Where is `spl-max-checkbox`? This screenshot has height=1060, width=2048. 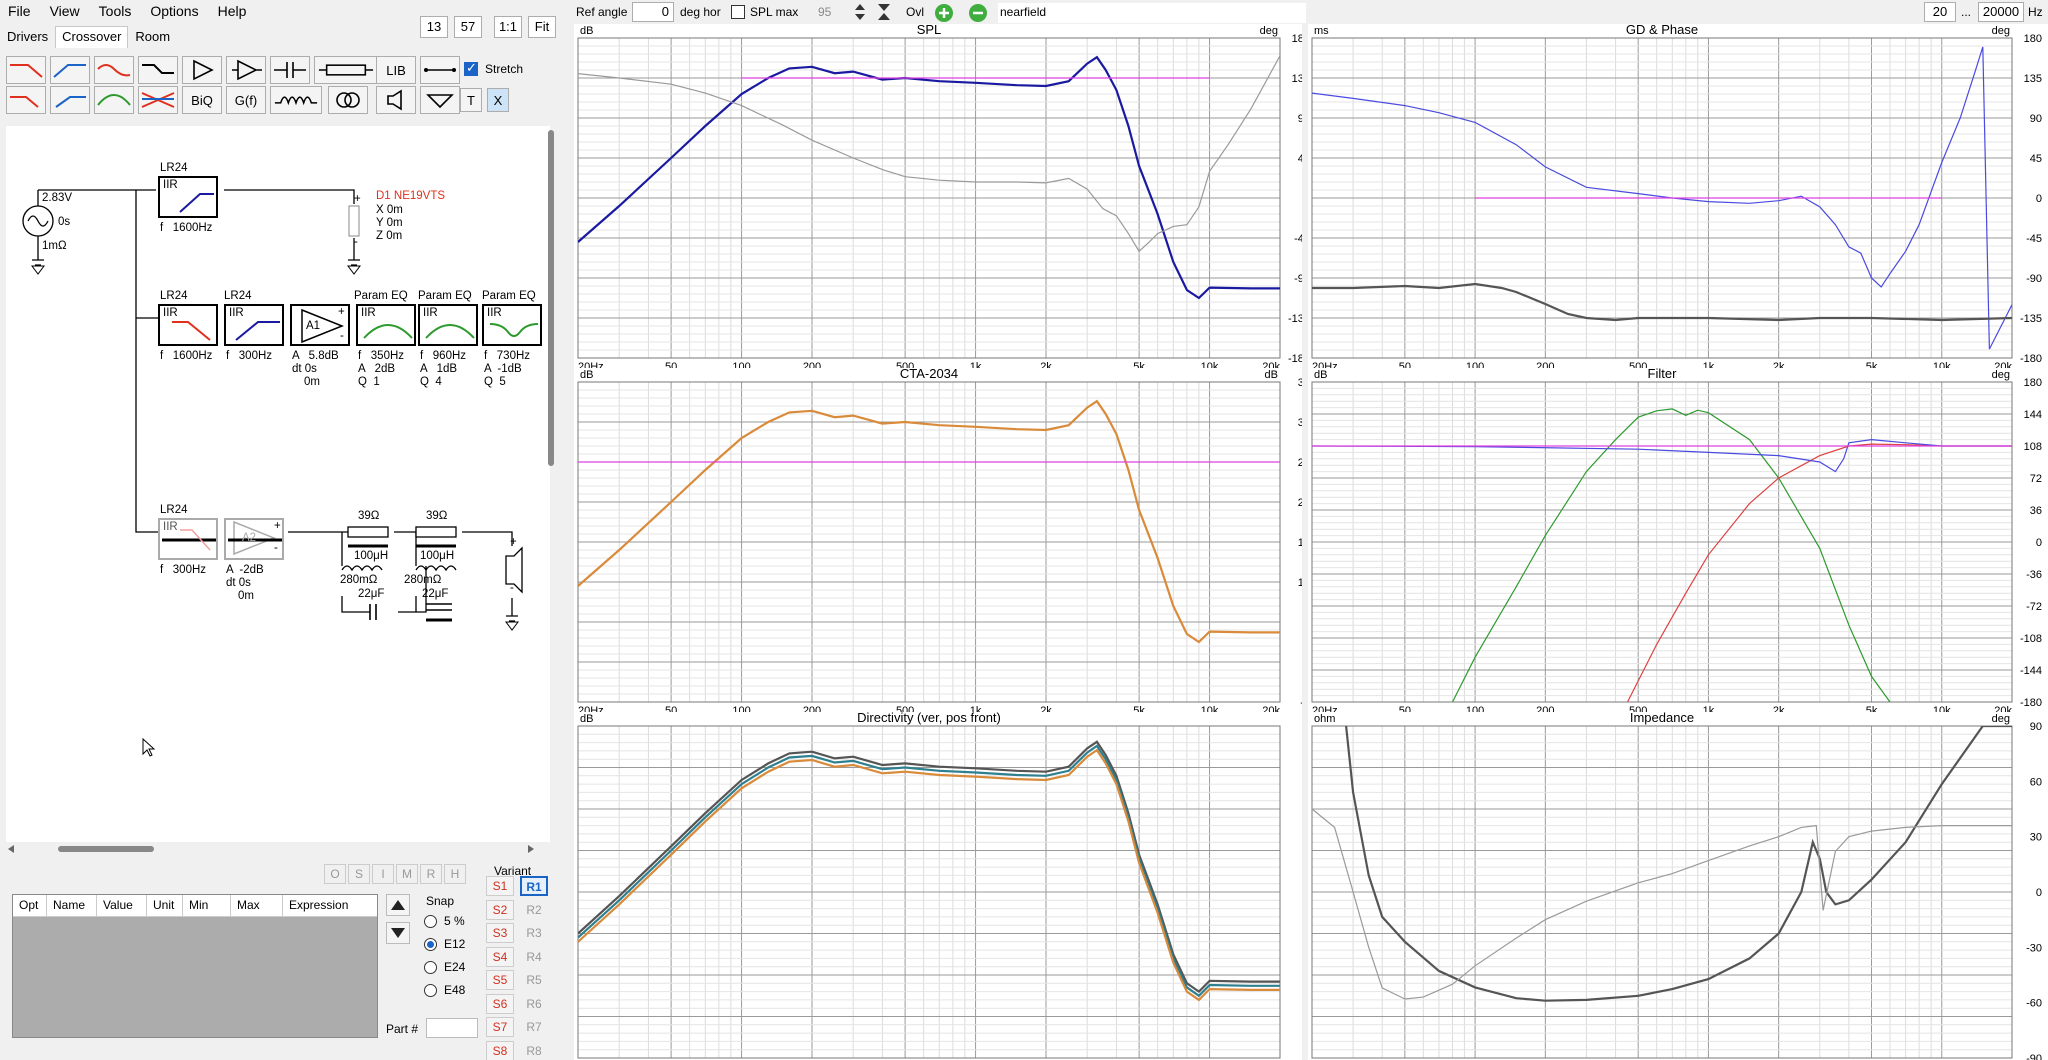 spl-max-checkbox is located at coordinates (738, 12).